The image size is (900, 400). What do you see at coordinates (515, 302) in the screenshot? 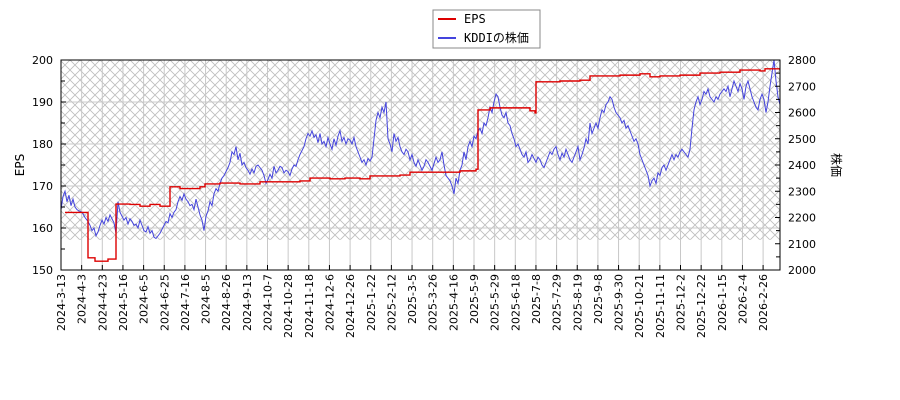
I see `x-tick-label: 2025-6-18` at bounding box center [515, 302].